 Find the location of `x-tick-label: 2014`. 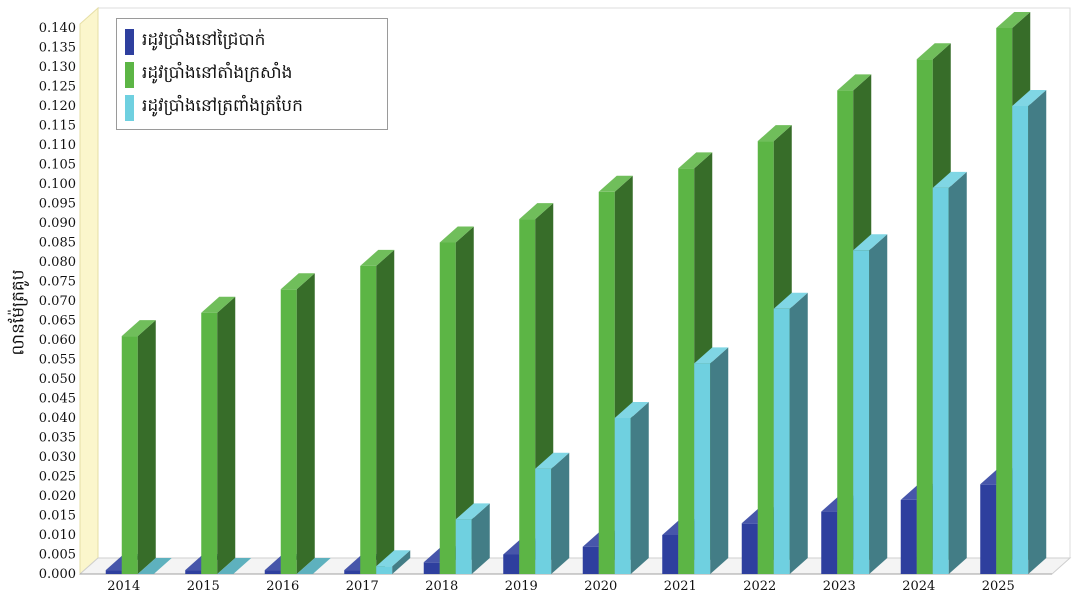

x-tick-label: 2014 is located at coordinates (123, 586).